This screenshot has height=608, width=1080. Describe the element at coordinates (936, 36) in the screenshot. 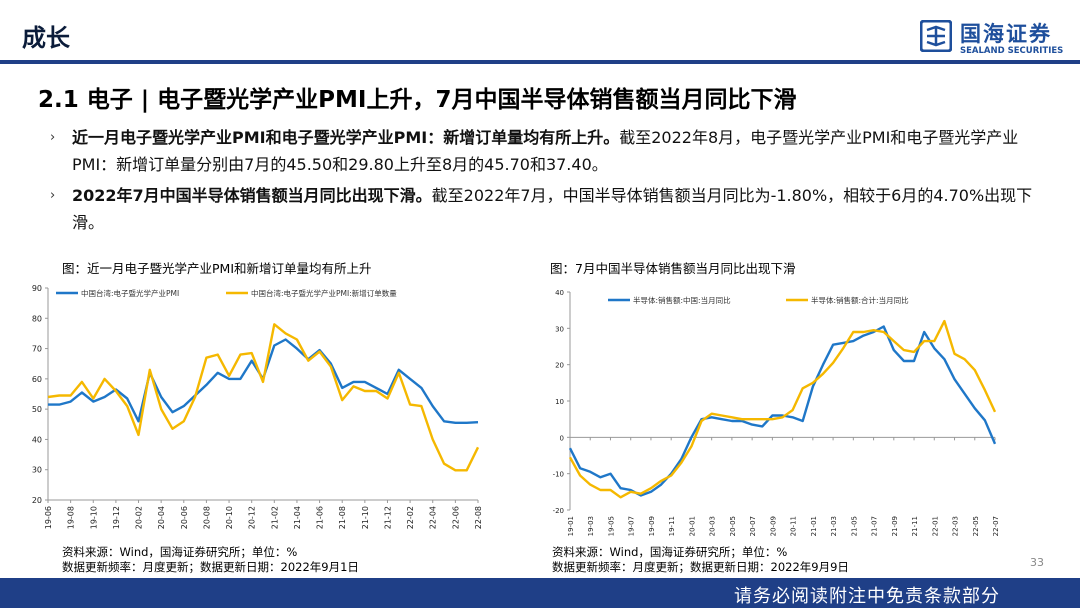

I see `sealand-logo-icon` at that location.